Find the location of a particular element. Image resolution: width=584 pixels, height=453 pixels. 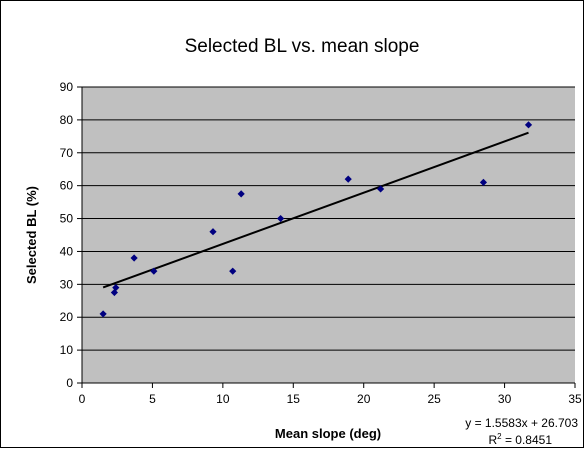

x-axis-label: Mean slope (deg) is located at coordinates (328, 433).